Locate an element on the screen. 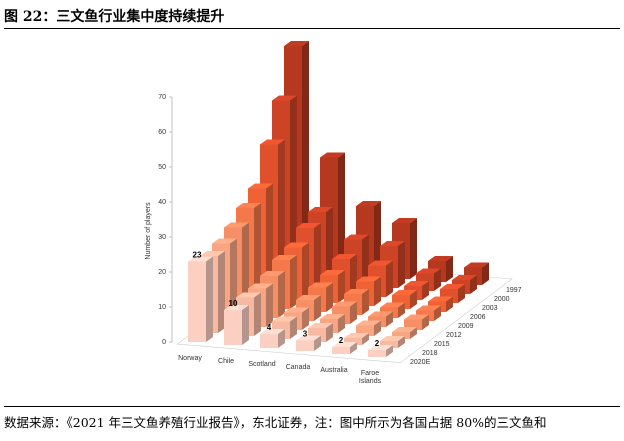  data-label: 23 is located at coordinates (197, 255).